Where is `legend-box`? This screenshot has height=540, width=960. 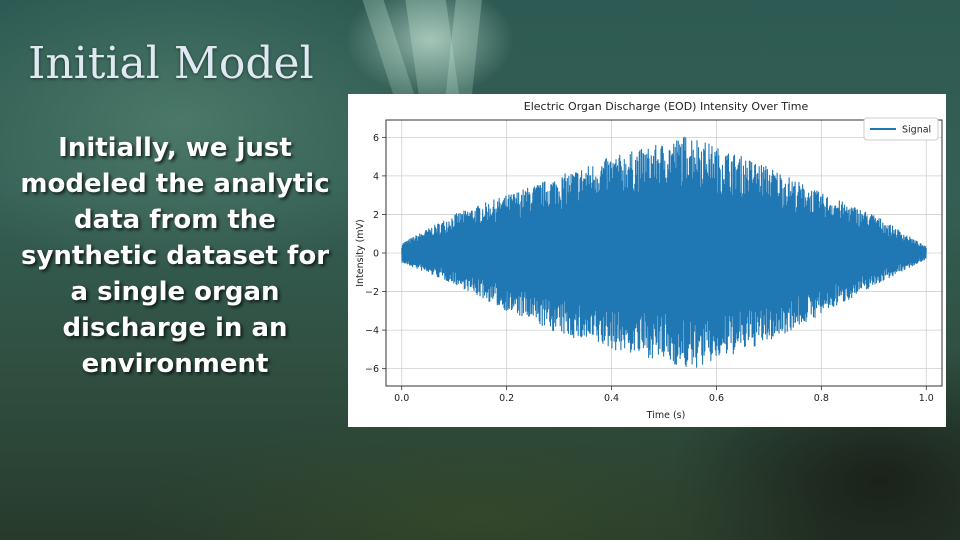 legend-box is located at coordinates (901, 129).